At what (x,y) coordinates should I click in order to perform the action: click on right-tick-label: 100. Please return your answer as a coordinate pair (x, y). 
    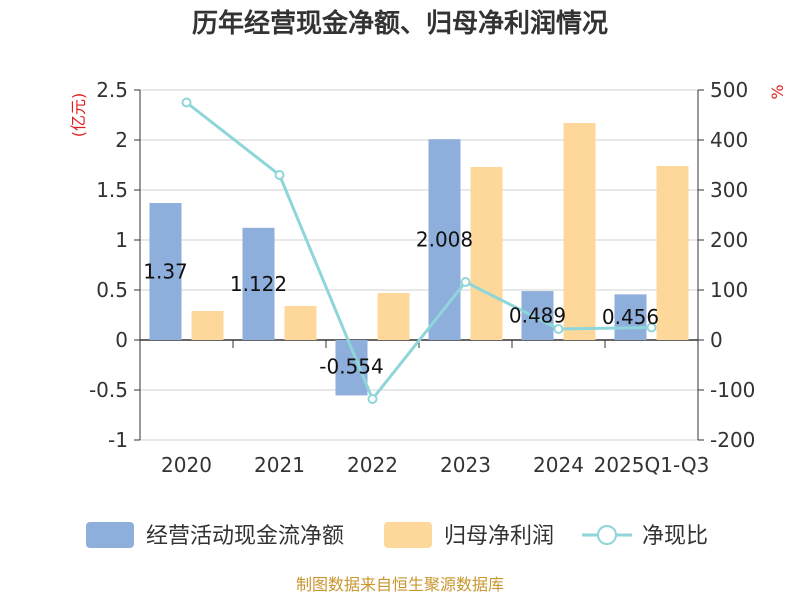
    Looking at the image, I should click on (729, 290).